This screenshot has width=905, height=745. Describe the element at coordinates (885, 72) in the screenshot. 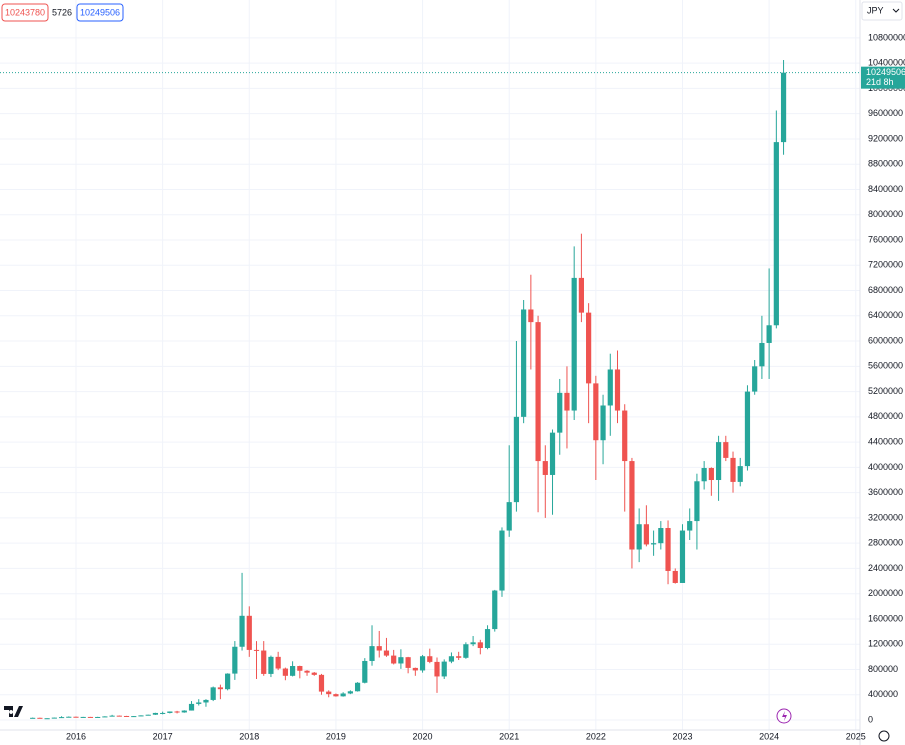

I see `last-price-label: 10249506` at that location.